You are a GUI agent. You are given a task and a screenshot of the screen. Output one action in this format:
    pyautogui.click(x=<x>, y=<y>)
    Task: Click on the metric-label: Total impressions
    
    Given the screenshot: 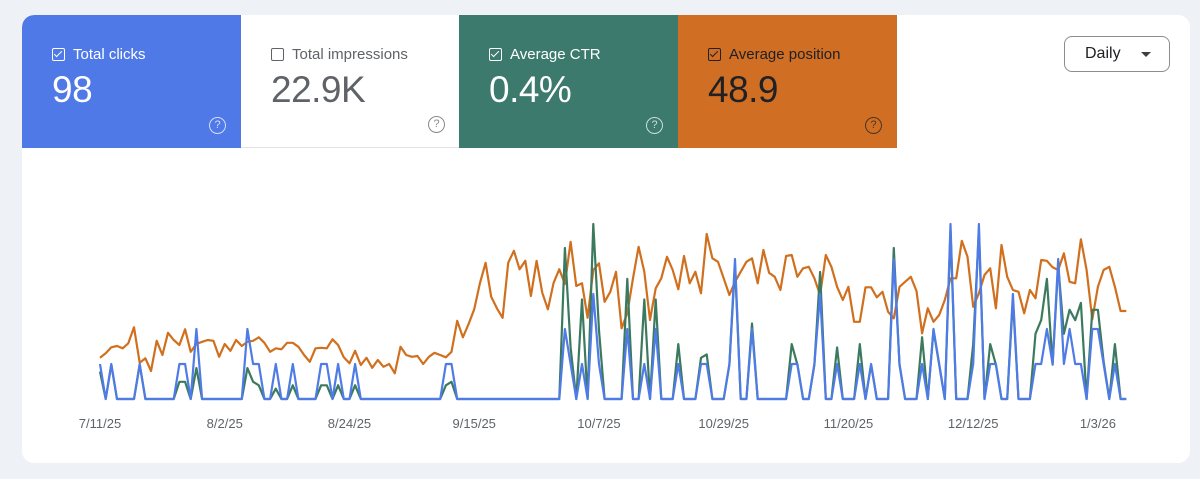 What is the action you would take?
    pyautogui.click(x=350, y=54)
    